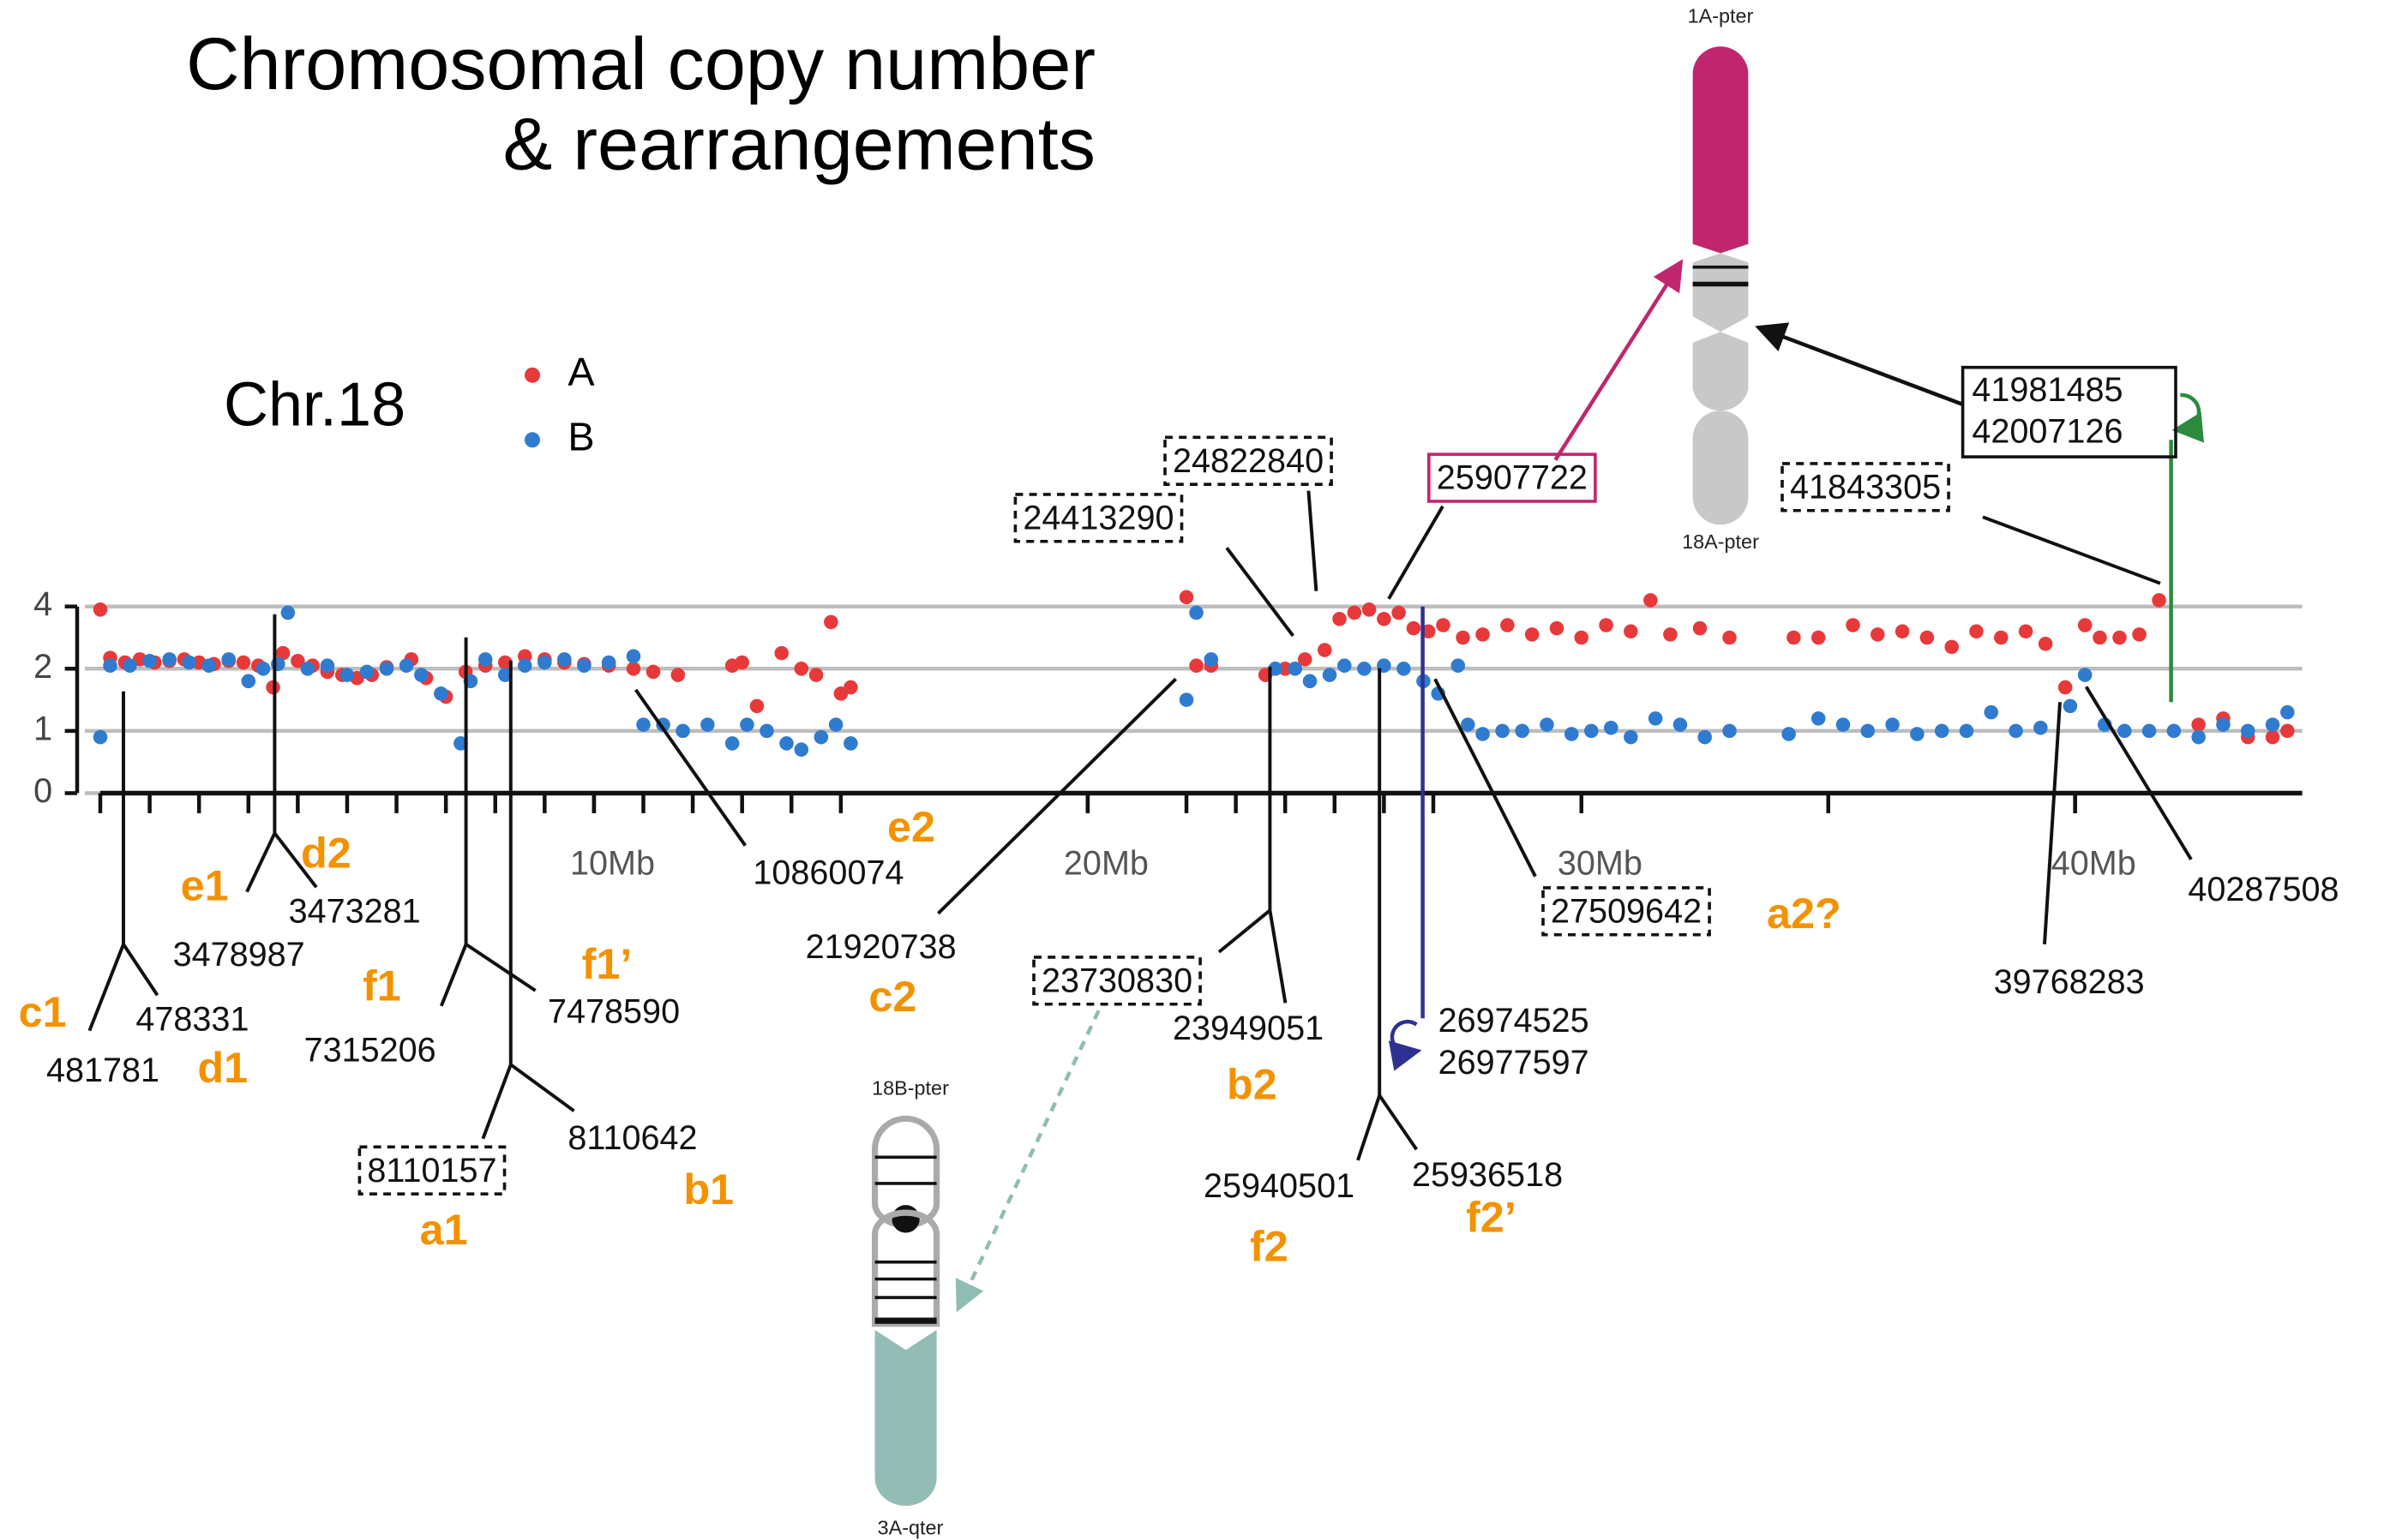 The height and width of the screenshot is (1540, 2384). I want to click on y-tick-label: 2, so click(42, 667).